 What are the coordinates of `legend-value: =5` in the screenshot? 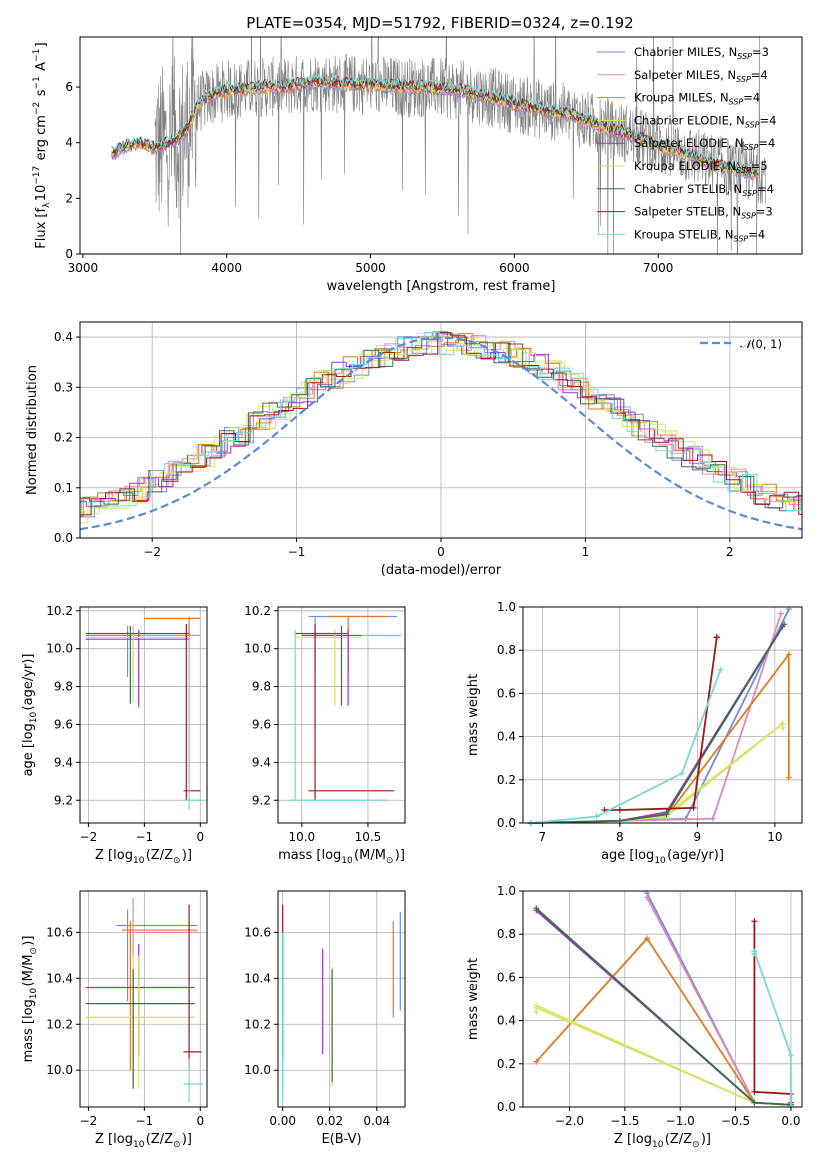 It's located at (759, 166).